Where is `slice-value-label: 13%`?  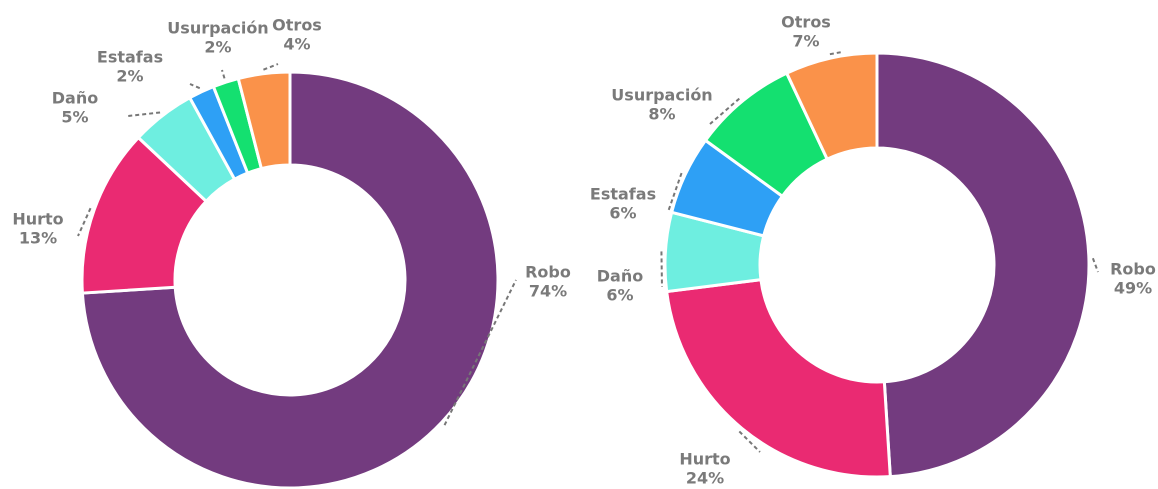
slice-value-label: 13% is located at coordinates (38, 238).